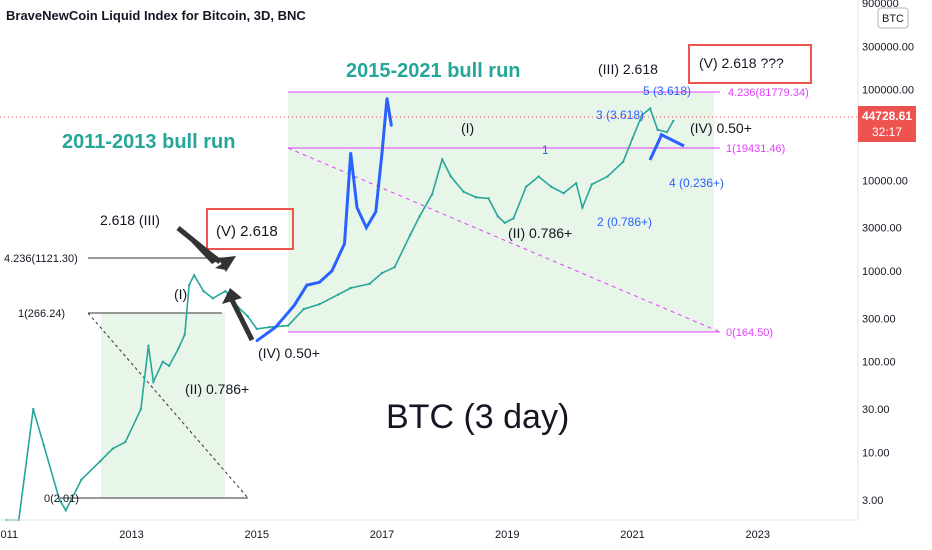 This screenshot has height=550, width=932. What do you see at coordinates (545, 150) in the screenshot?
I see `annotation-wave-1: 1` at bounding box center [545, 150].